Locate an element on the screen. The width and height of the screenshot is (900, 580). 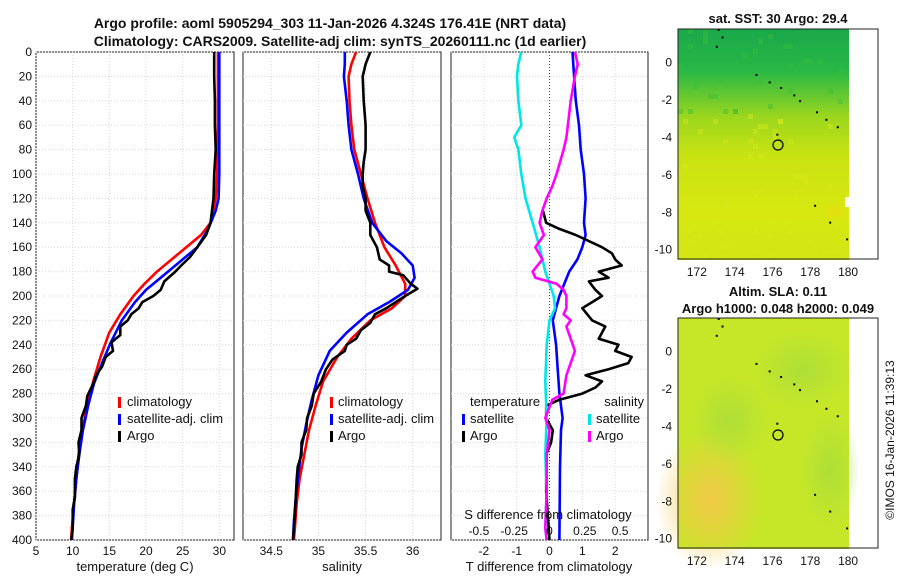
legend-t-satellite-swatch is located at coordinates (463, 419).